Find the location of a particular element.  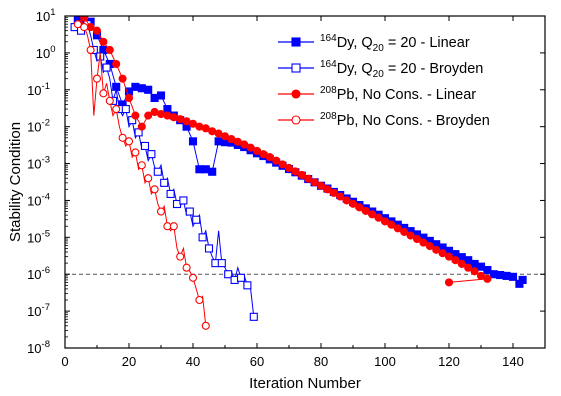

y-tick-label: 10⁻³ is located at coordinates (38, 163).